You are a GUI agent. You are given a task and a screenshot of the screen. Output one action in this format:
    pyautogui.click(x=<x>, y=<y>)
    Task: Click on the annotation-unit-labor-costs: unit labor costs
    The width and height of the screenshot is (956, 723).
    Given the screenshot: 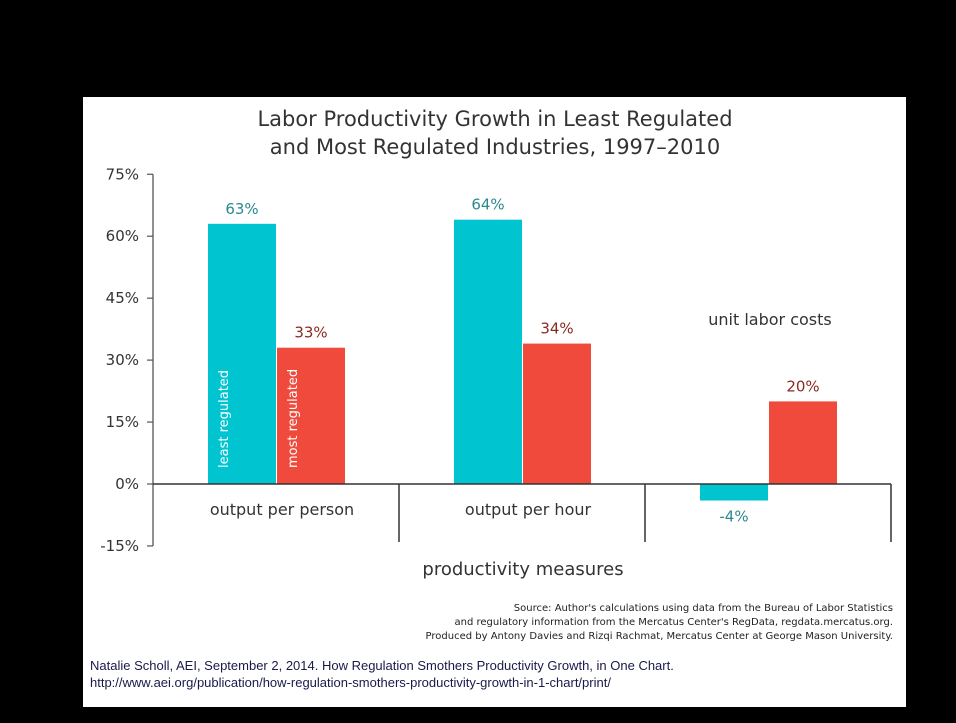 What is the action you would take?
    pyautogui.click(x=769, y=319)
    